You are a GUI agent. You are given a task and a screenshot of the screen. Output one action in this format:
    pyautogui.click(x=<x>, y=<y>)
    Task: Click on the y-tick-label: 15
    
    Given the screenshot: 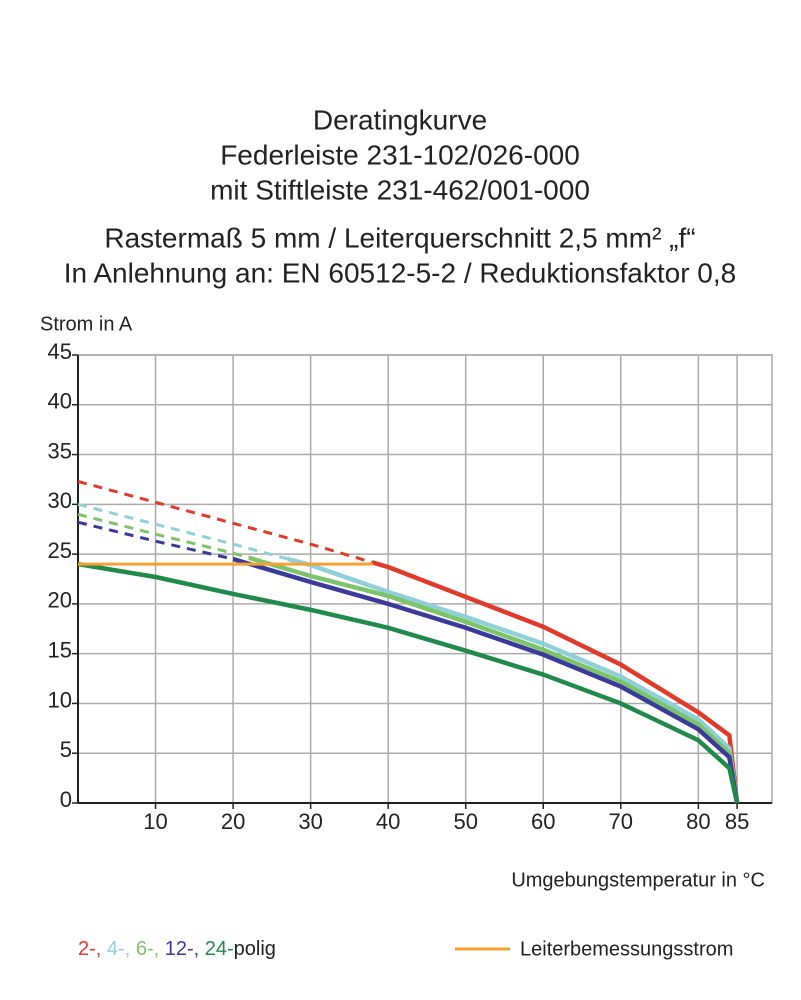 What is the action you would take?
    pyautogui.click(x=60, y=649)
    